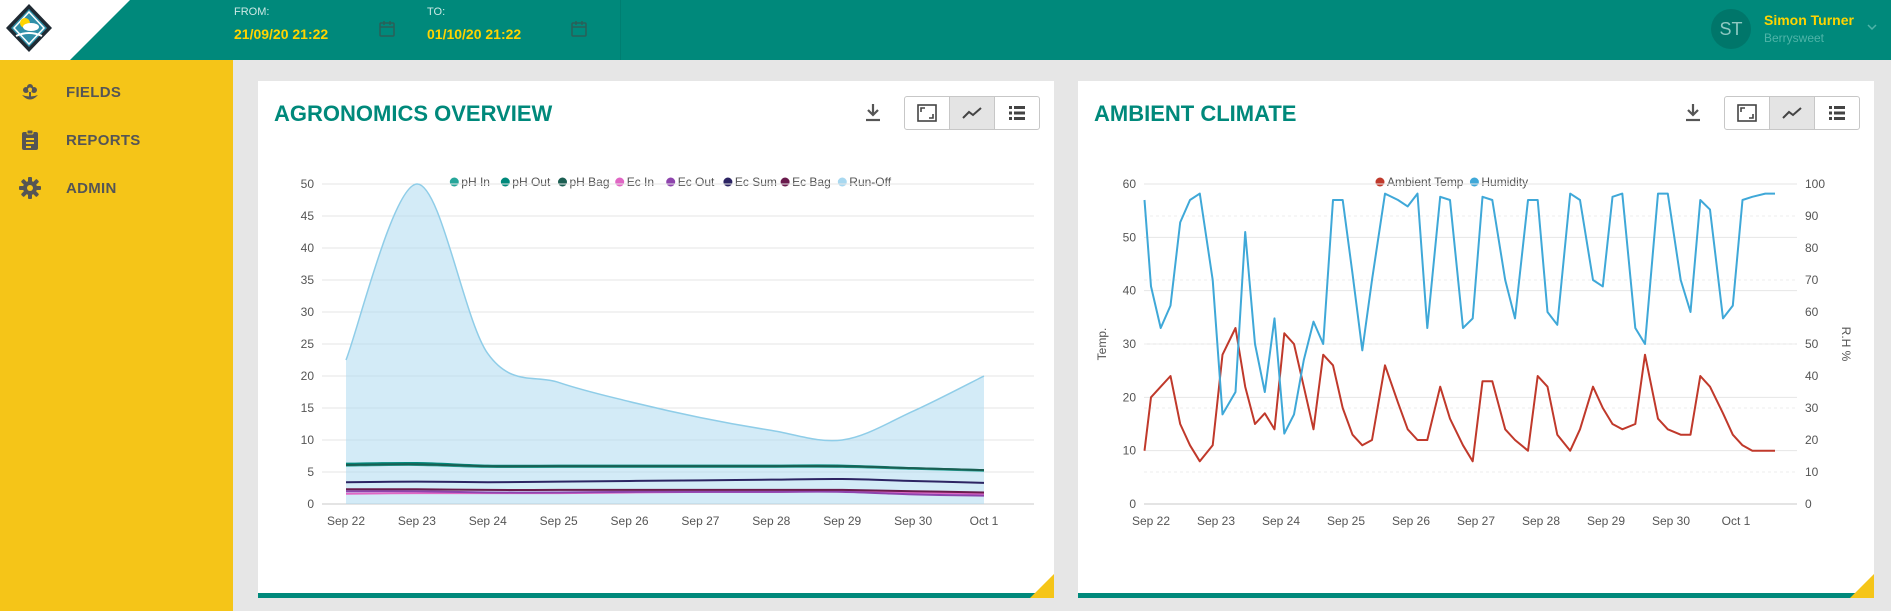  Describe the element at coordinates (700, 521) in the screenshot. I see `x-tick-label: Sep 27` at that location.